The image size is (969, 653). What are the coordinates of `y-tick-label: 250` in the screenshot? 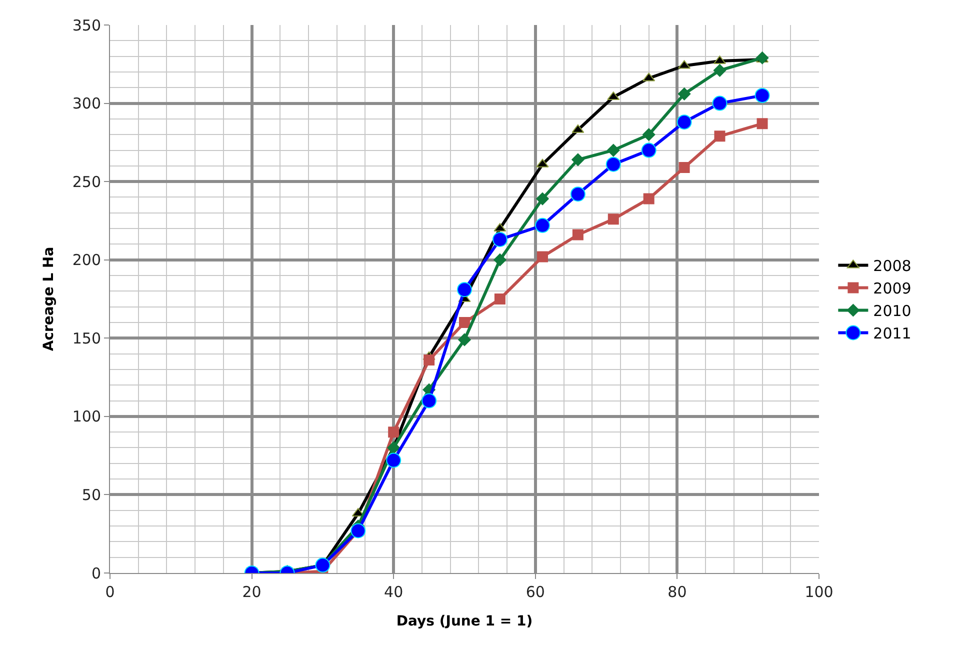 It's located at (86, 181).